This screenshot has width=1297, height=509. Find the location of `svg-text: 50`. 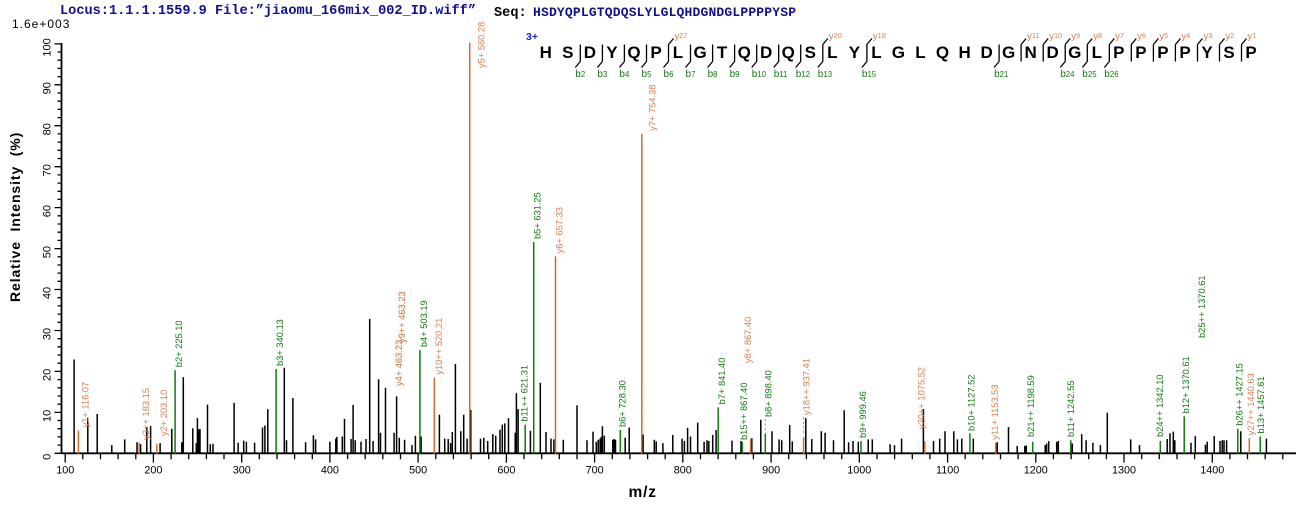

svg-text: 50 is located at coordinates (48, 252).